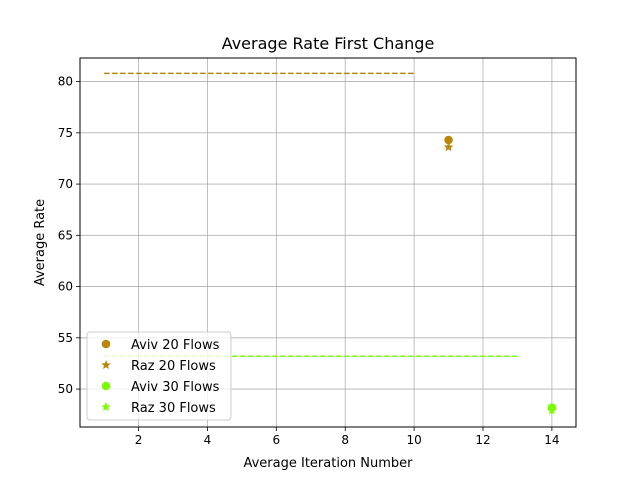  I want to click on x-tick-label: 8, so click(345, 440).